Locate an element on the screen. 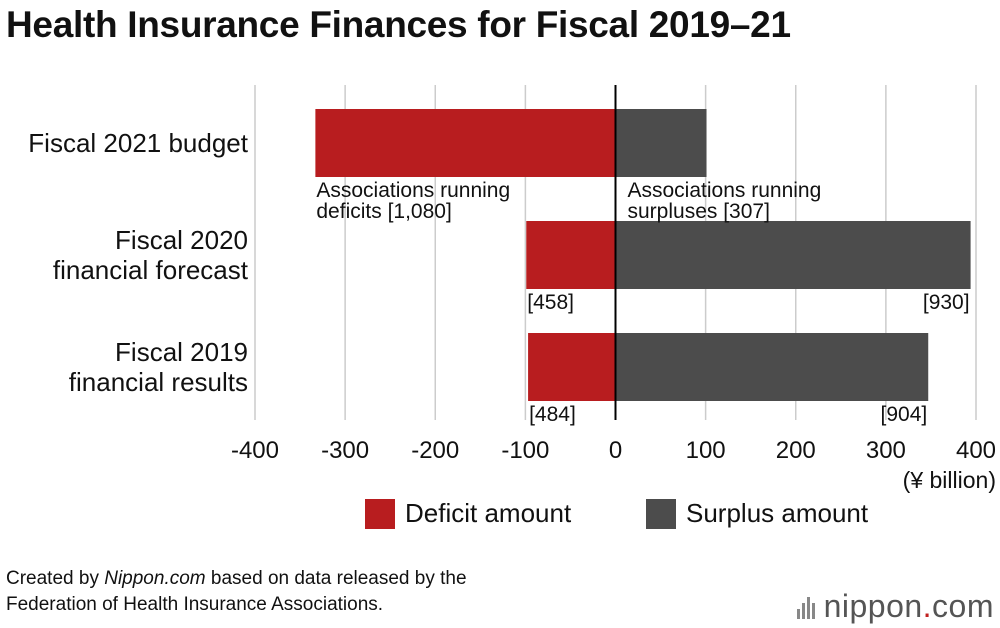 The height and width of the screenshot is (628, 1000). category-label: Fiscal 2020 financial forecast is located at coordinates (151, 255).